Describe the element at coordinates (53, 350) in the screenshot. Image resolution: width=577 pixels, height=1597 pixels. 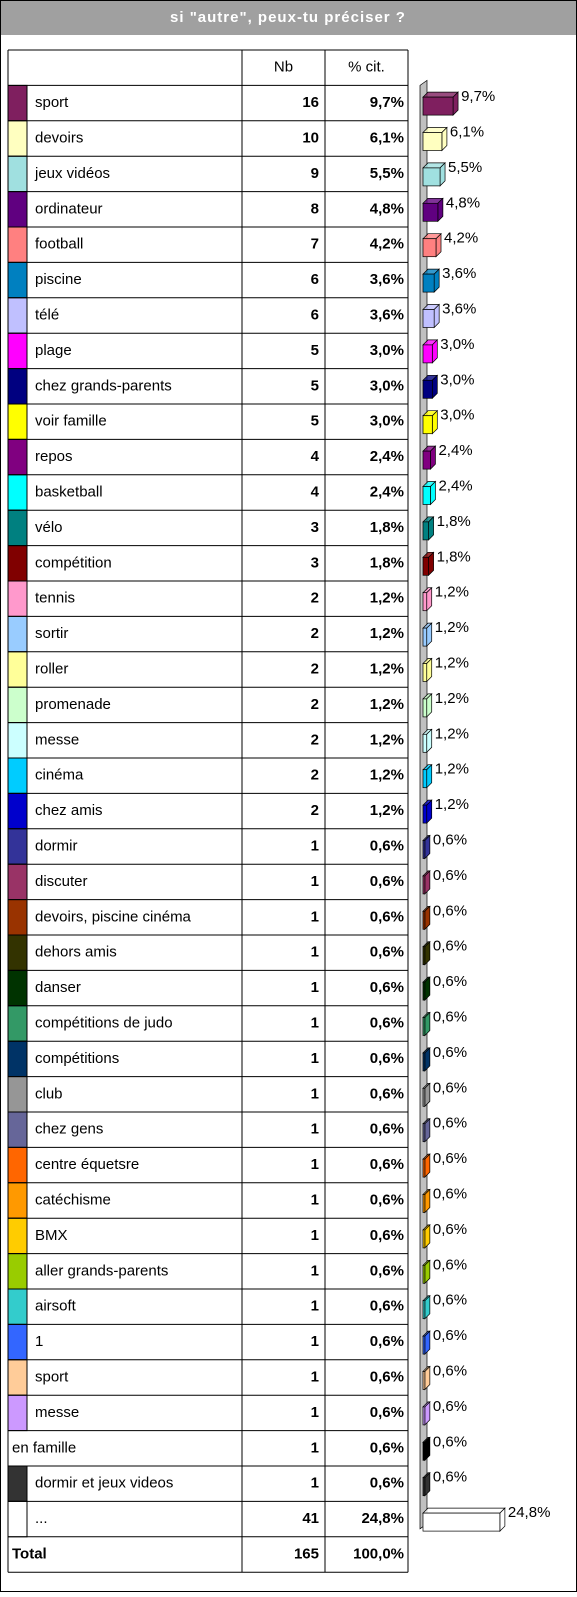
I see `row-label: plage` at that location.